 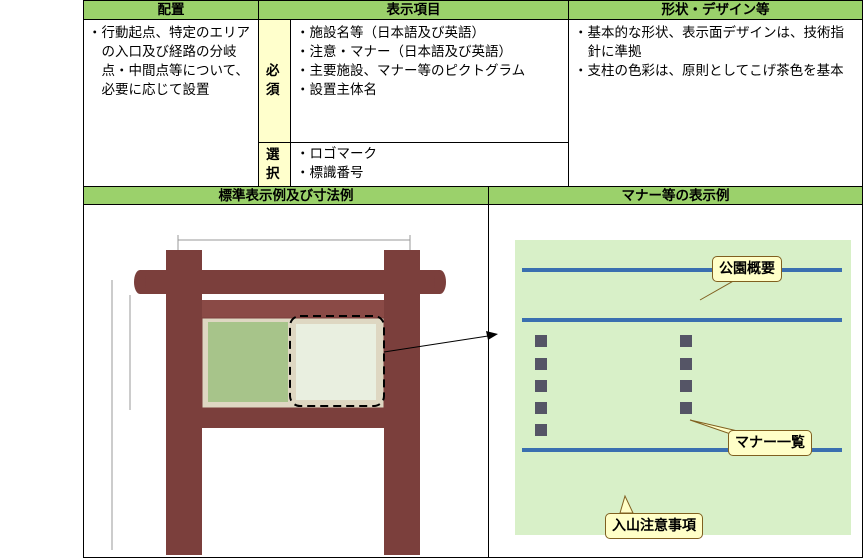 I want to click on panel-title, so click(x=293, y=309).